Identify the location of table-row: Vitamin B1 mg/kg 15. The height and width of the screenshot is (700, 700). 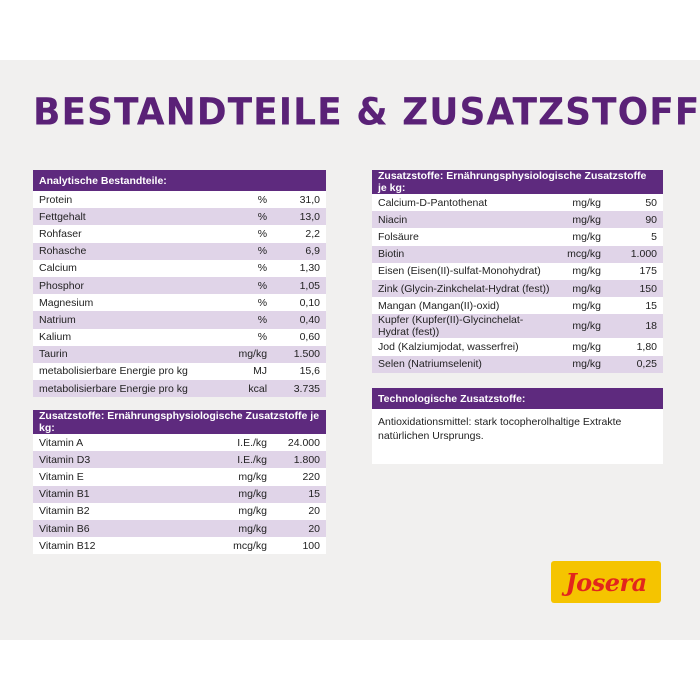
(179, 494).